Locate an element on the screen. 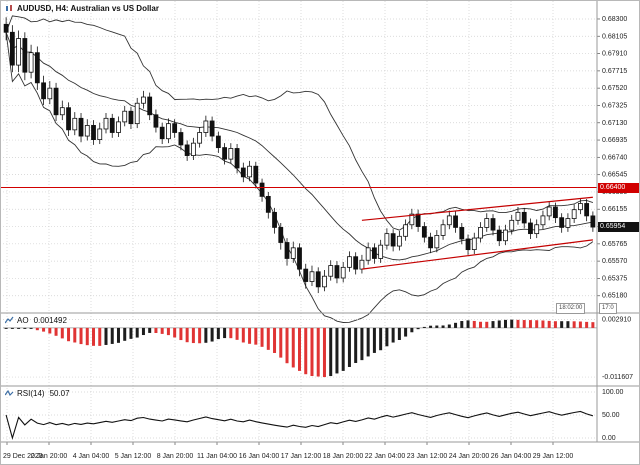 Image resolution: width=640 pixels, height=465 pixels. svg-text: 8 Jan 20:00 is located at coordinates (175, 456).